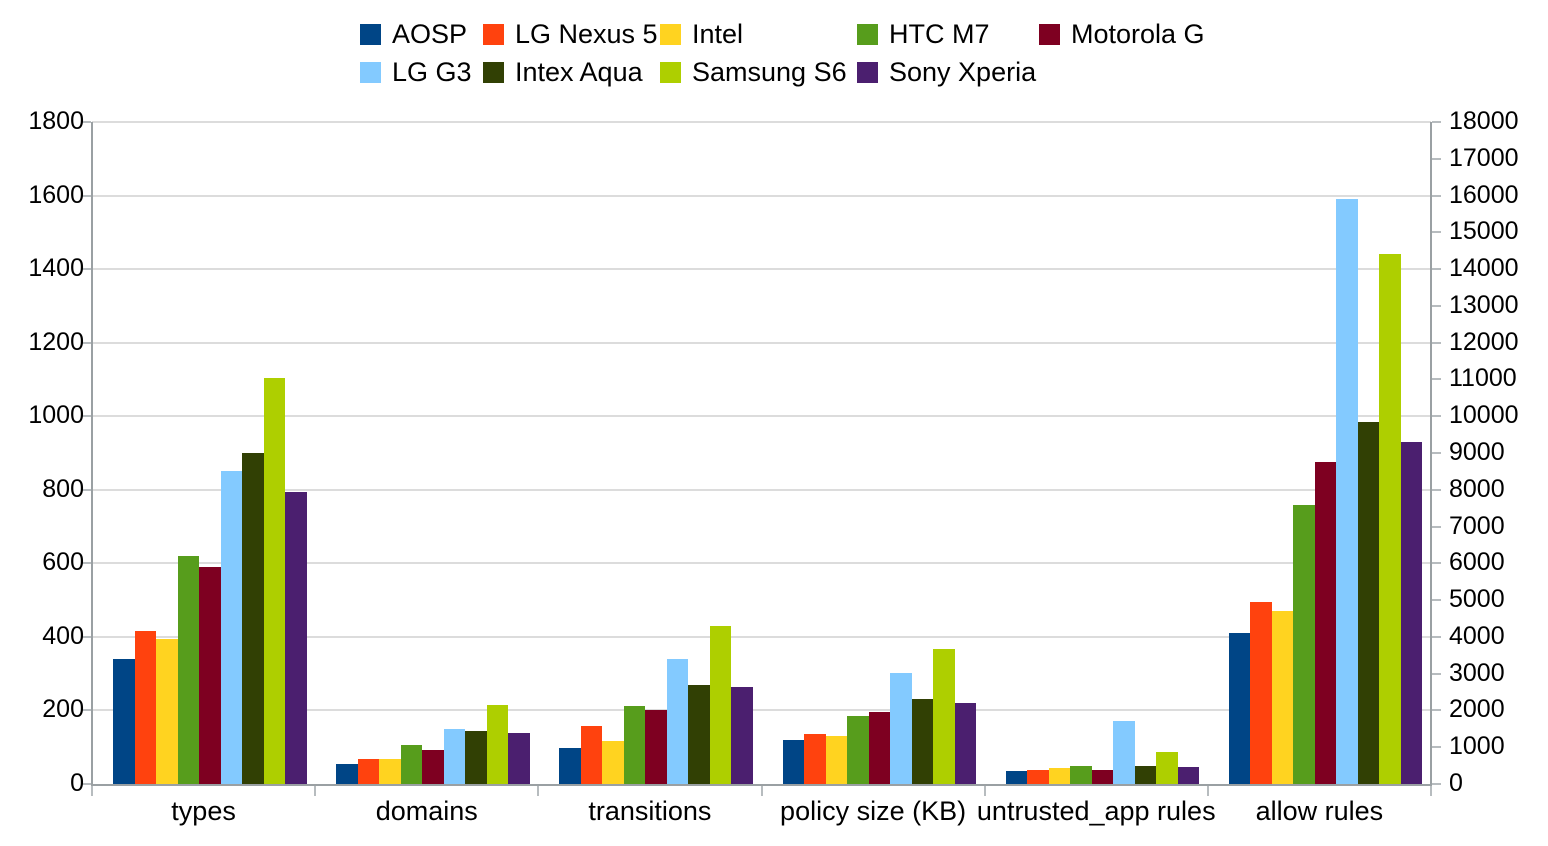 This screenshot has width=1548, height=846. I want to click on legend-item-motorola-g: Motorola G, so click(1122, 34).